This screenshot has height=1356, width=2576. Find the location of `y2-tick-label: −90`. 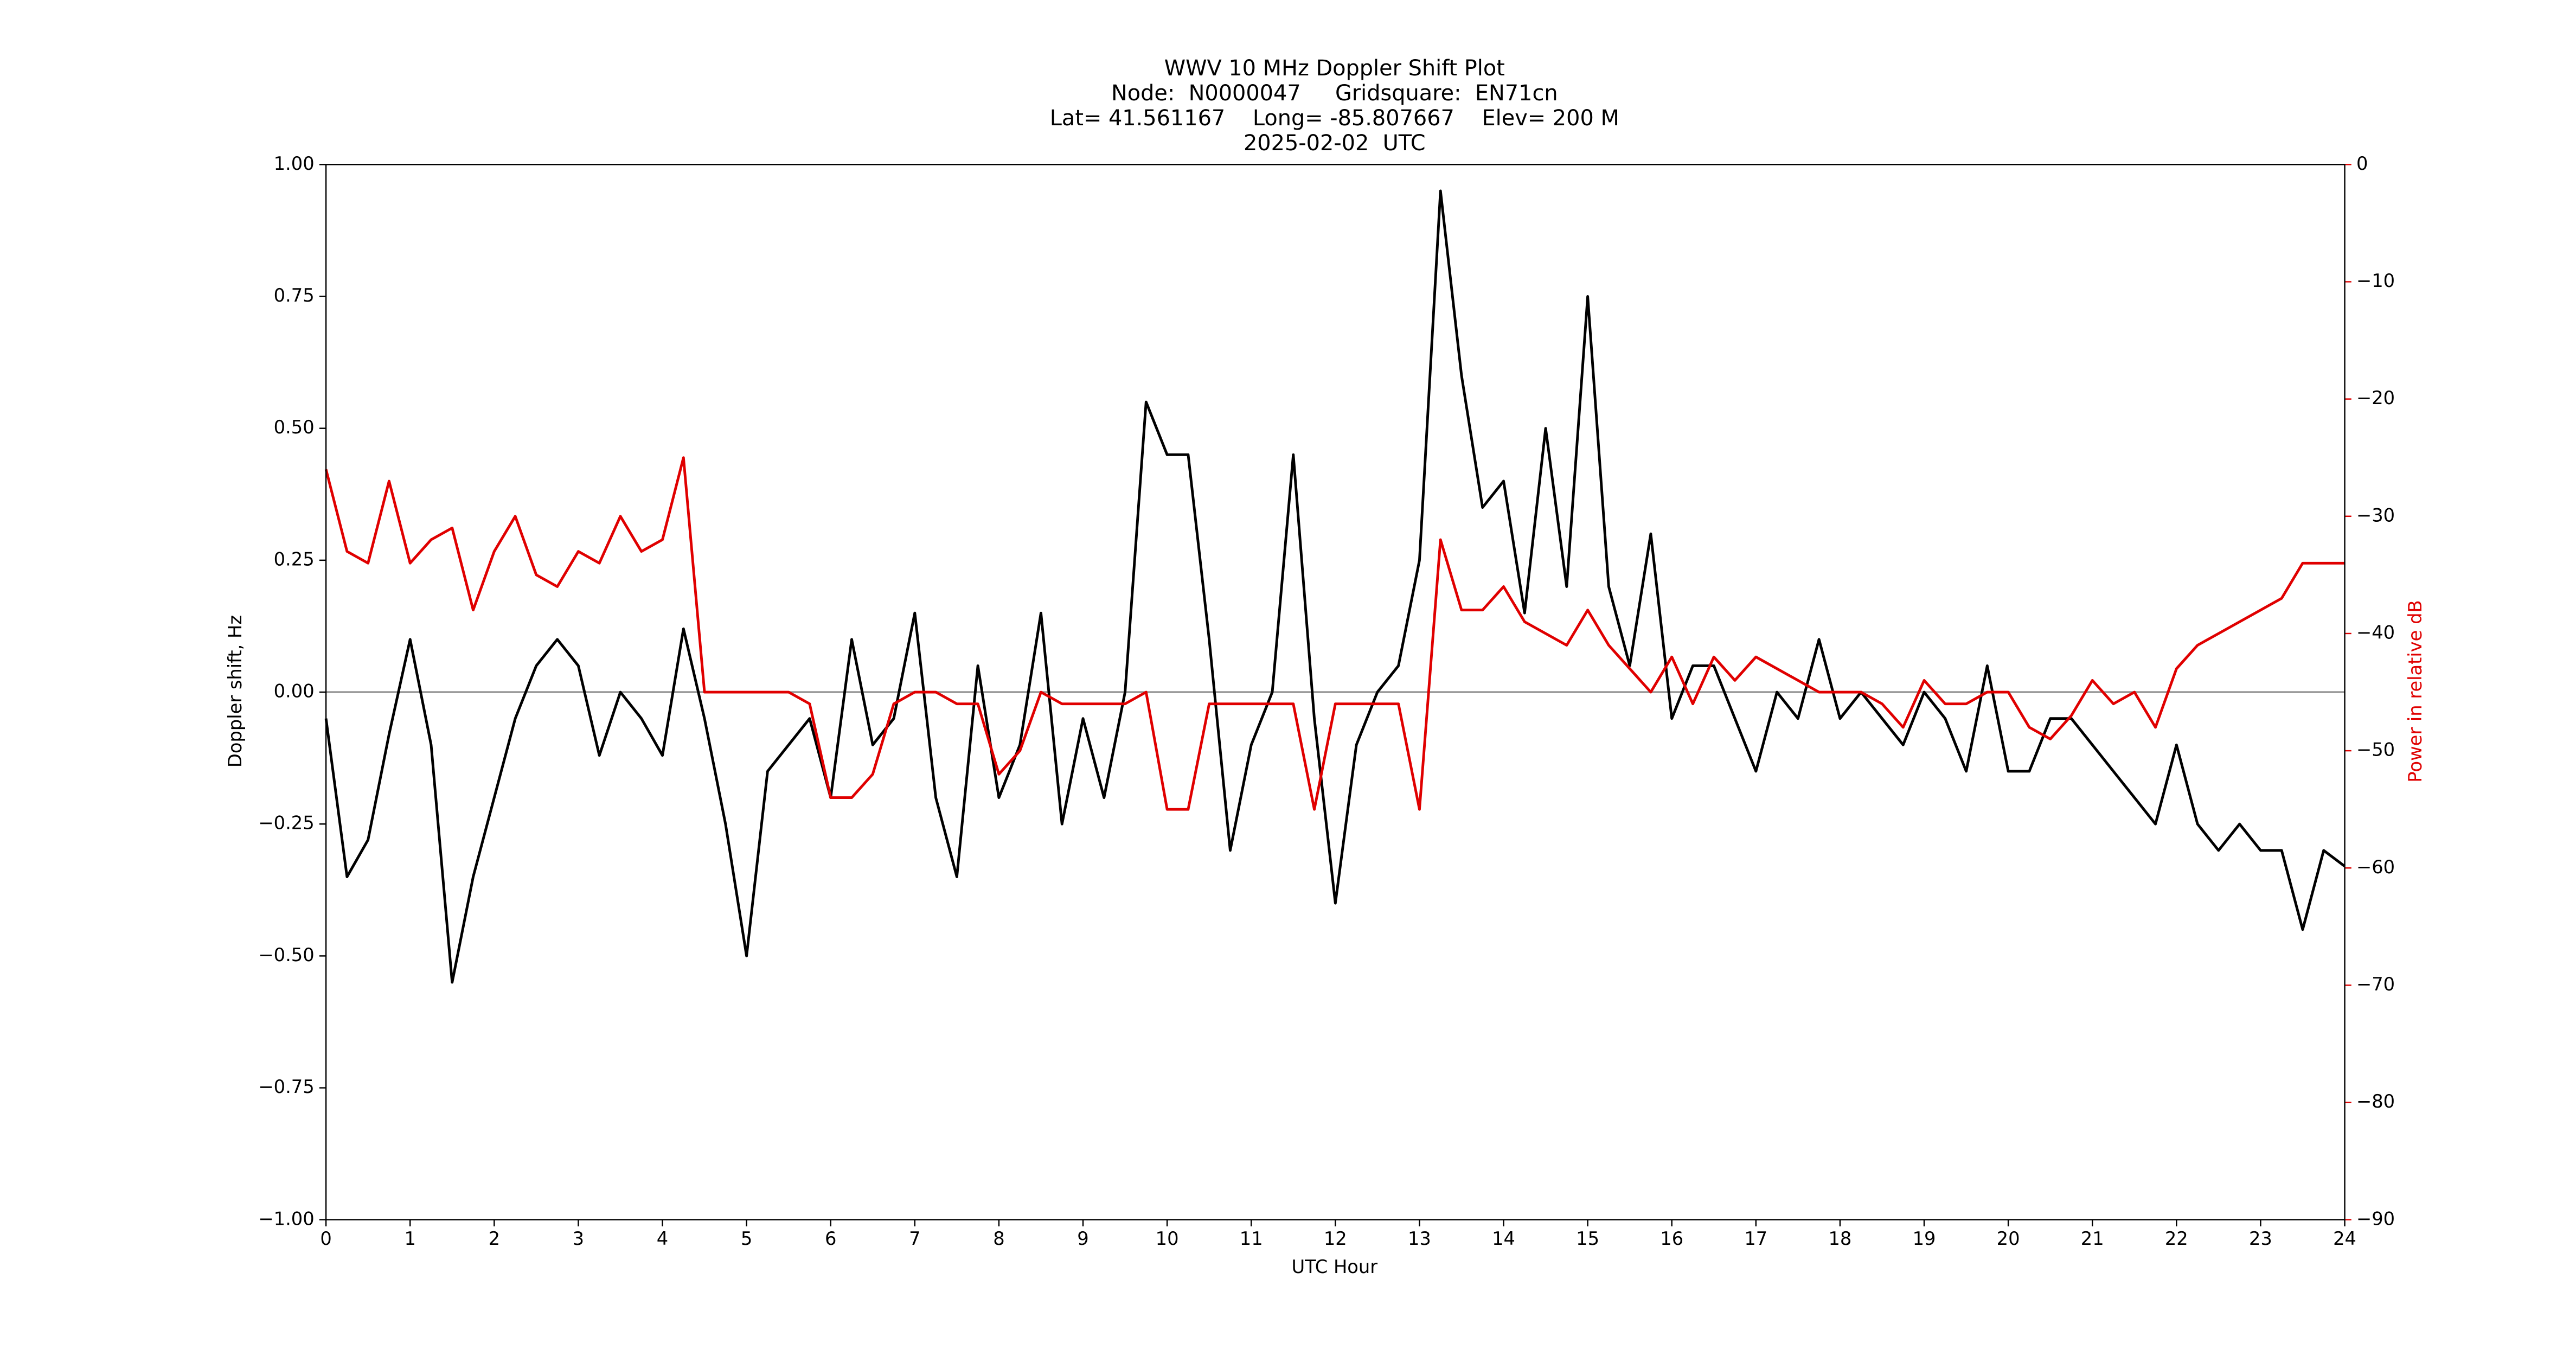

y2-tick-label: −90 is located at coordinates (2375, 1218).